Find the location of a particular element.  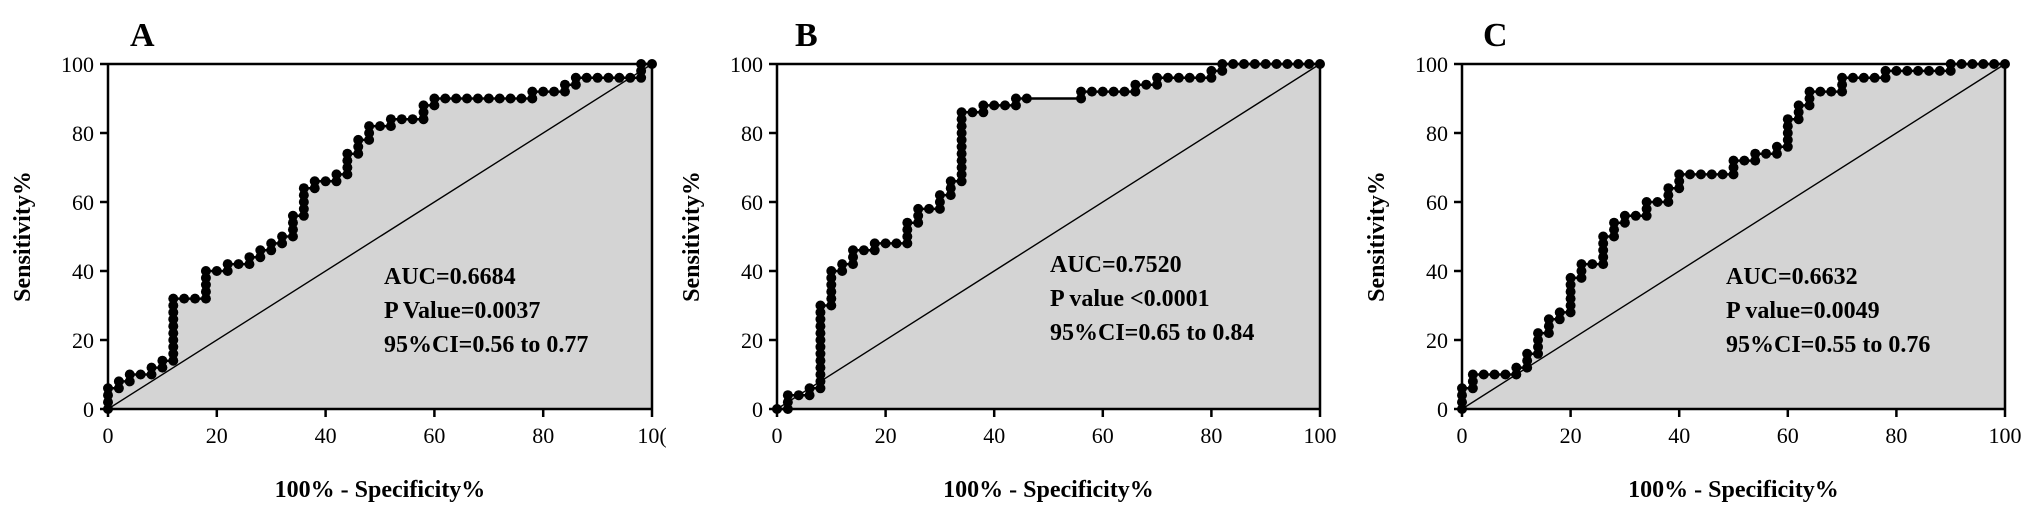

y-axis-title: Sensitivity% is located at coordinates (692, 236).